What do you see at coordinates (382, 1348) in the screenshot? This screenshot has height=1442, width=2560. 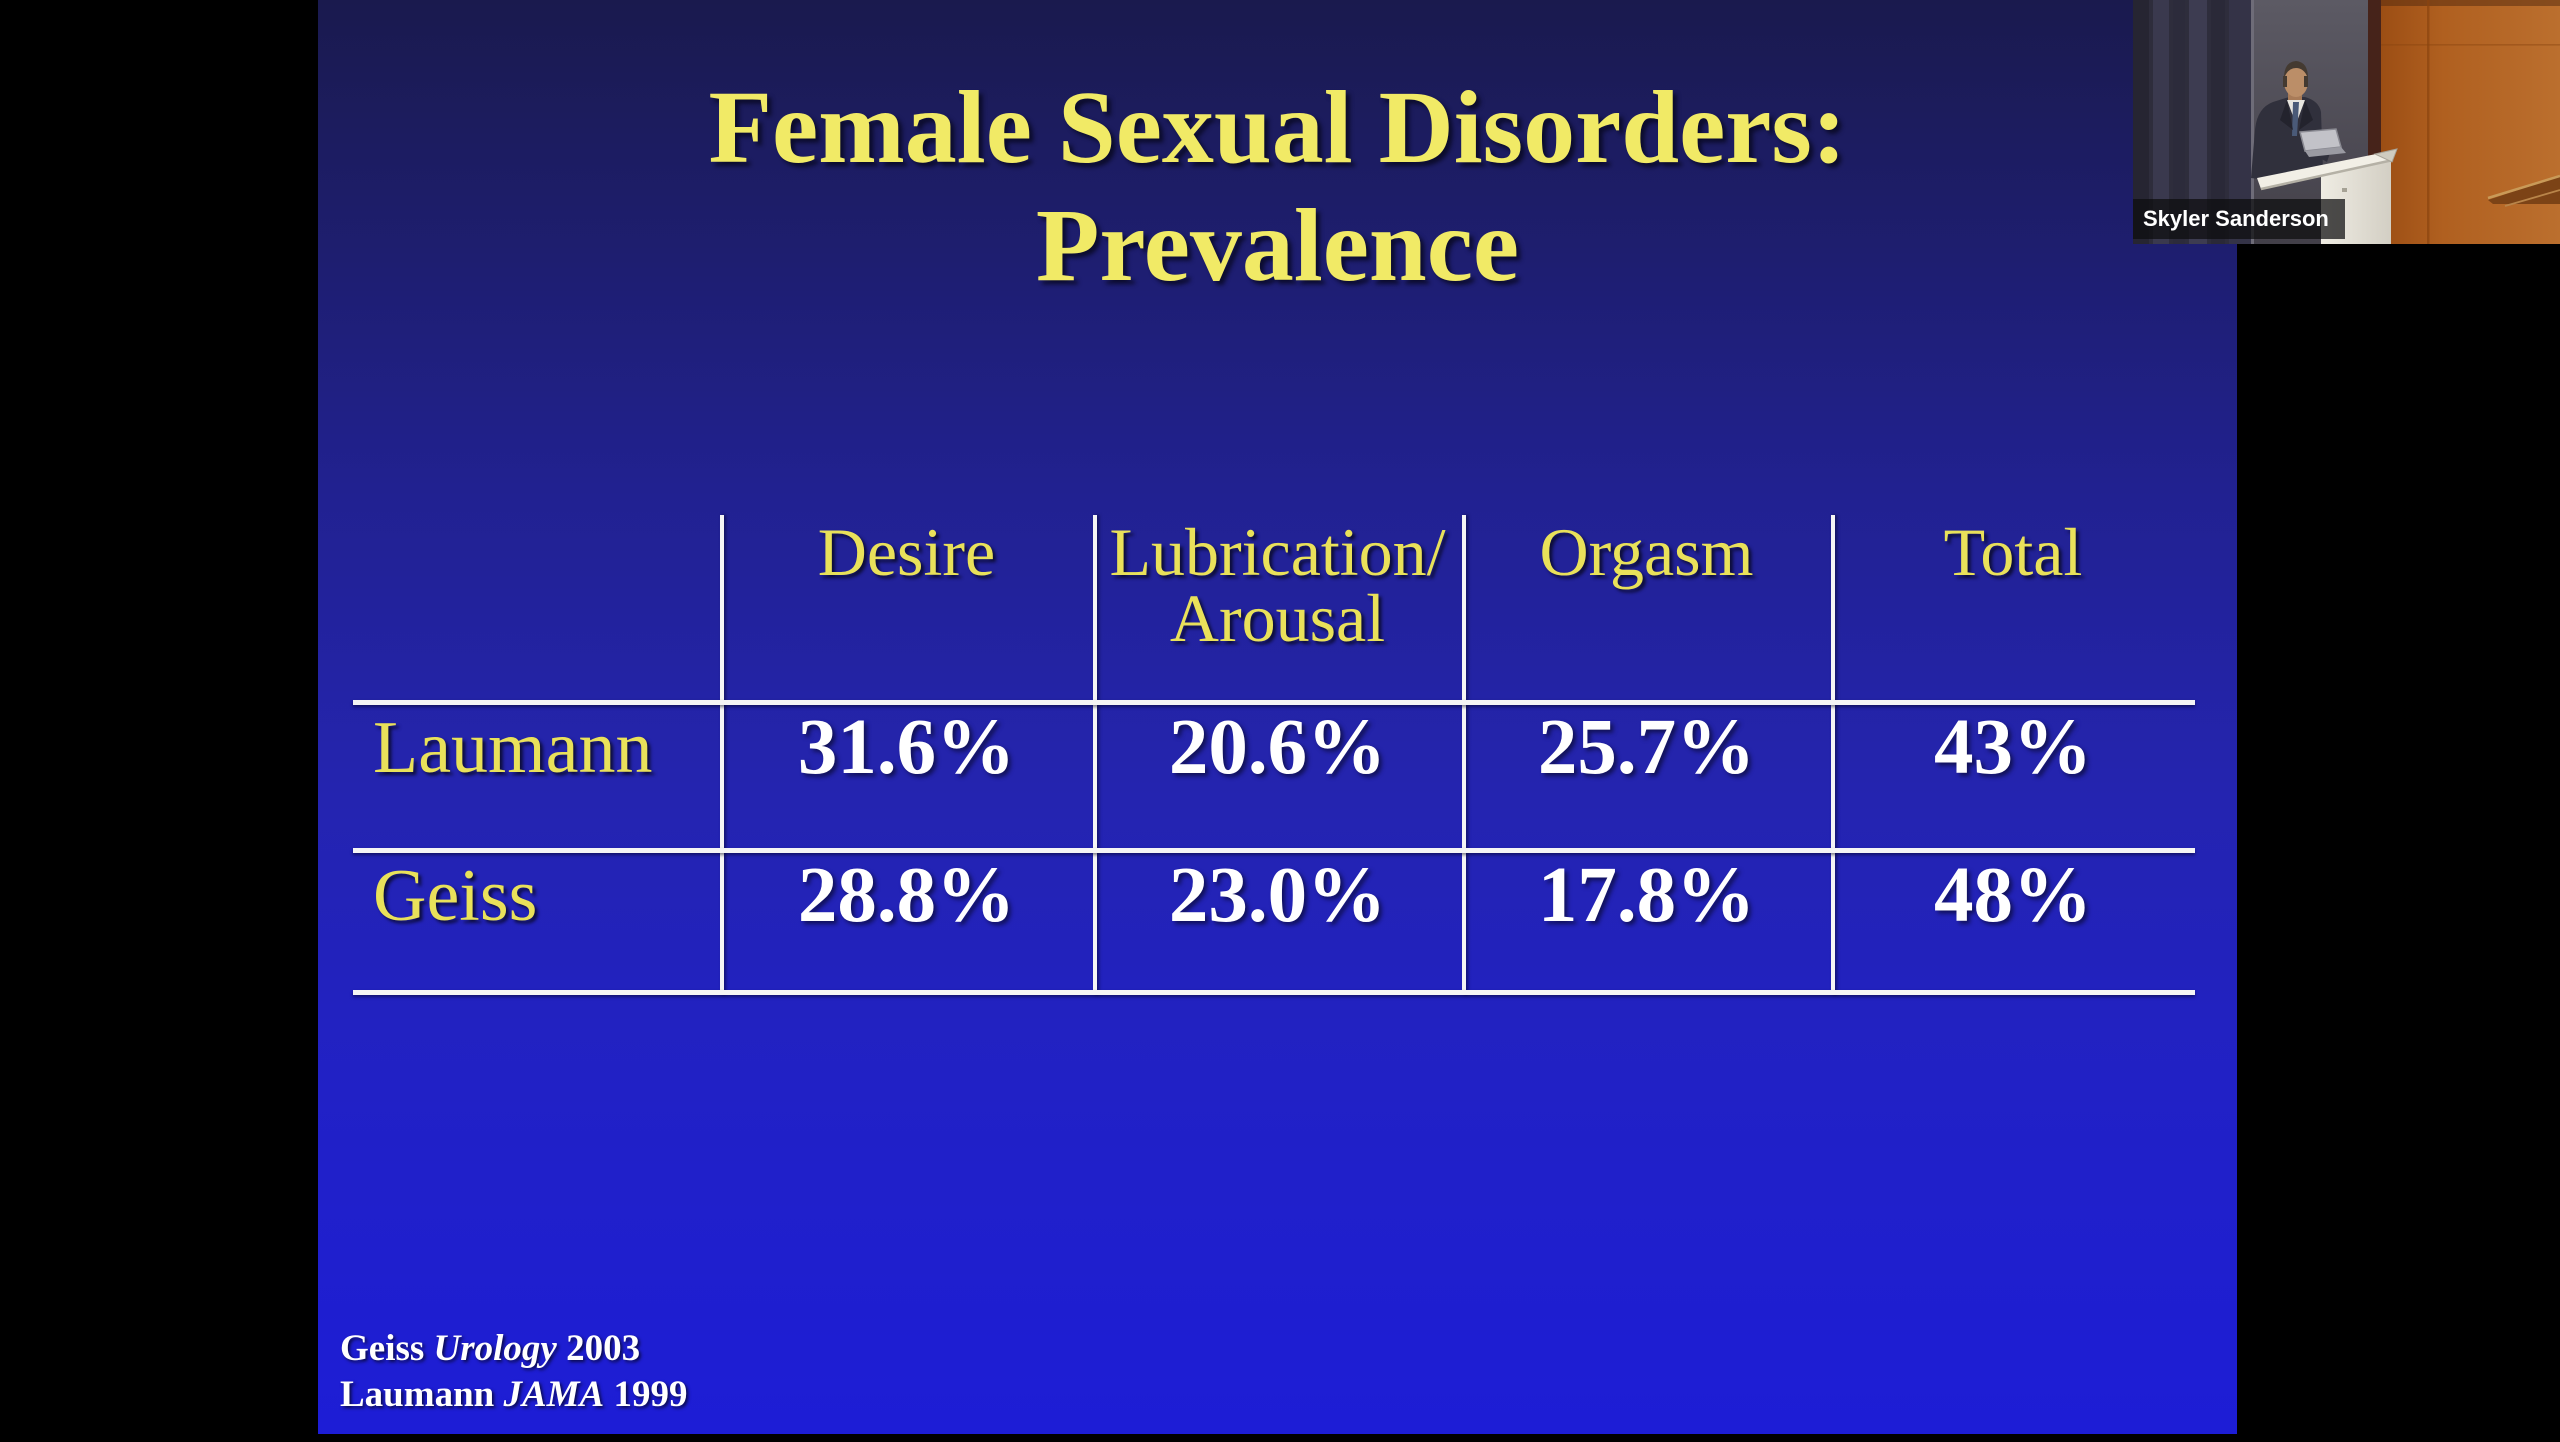 I see `citation-author: Geiss` at bounding box center [382, 1348].